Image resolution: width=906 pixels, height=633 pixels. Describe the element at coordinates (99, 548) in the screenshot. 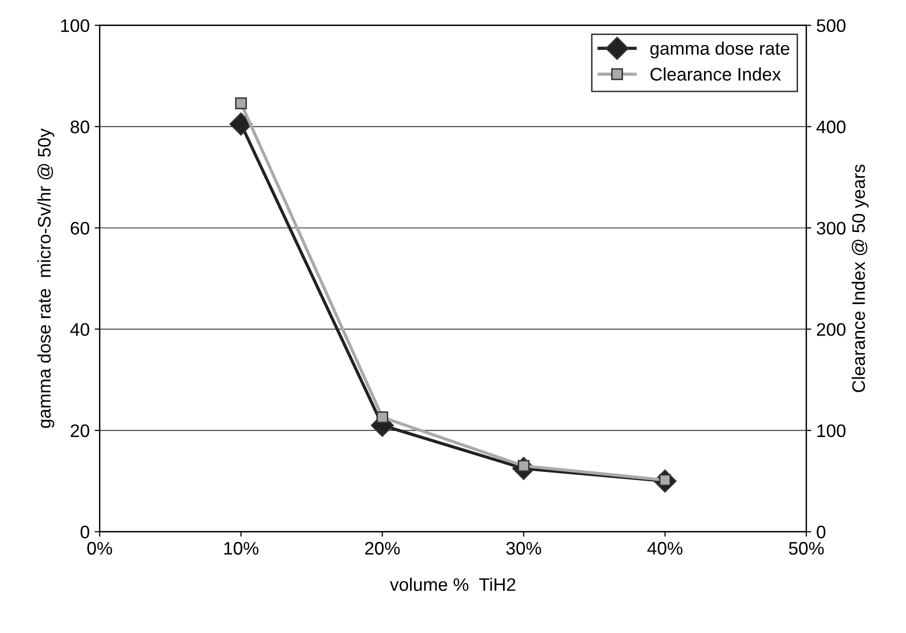

I see `x-tick-label: 0%` at that location.